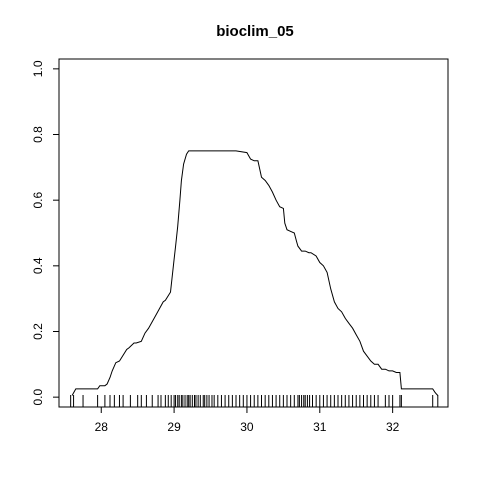 Image resolution: width=480 pixels, height=480 pixels. Describe the element at coordinates (174, 427) in the screenshot. I see `x-tick-label: 29` at that location.